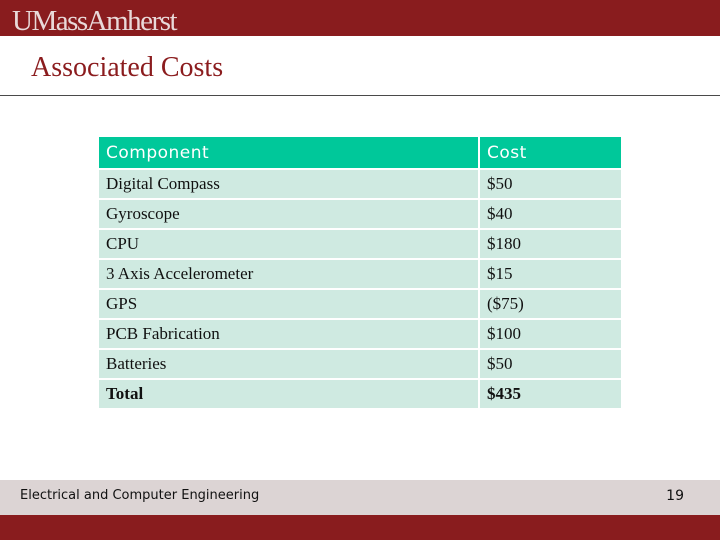  Describe the element at coordinates (289, 244) in the screenshot. I see `component-cell: CPU` at that location.